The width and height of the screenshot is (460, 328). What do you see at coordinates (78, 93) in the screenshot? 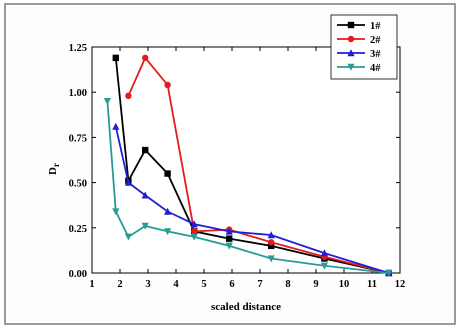
I see `y-tick-label: 1.00` at bounding box center [78, 93].